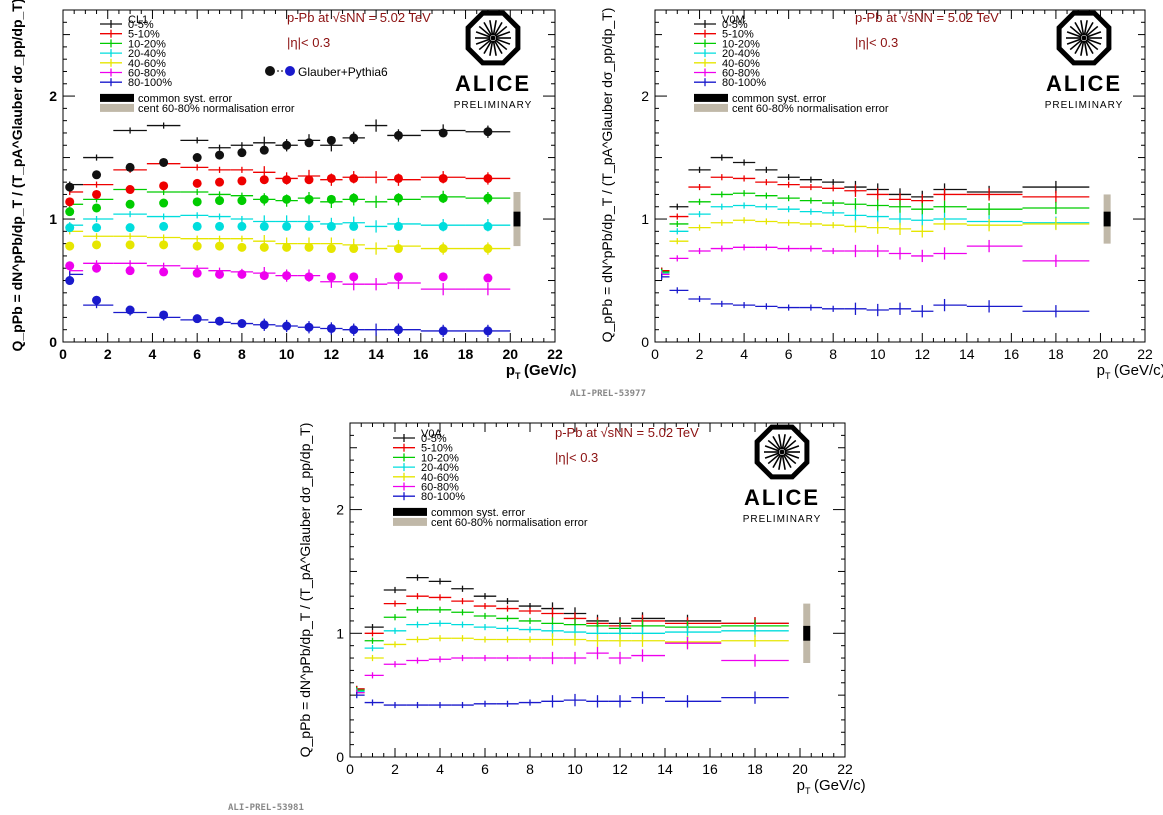  What do you see at coordinates (288, 228) in the screenshot?
I see `data-series` at bounding box center [288, 228].